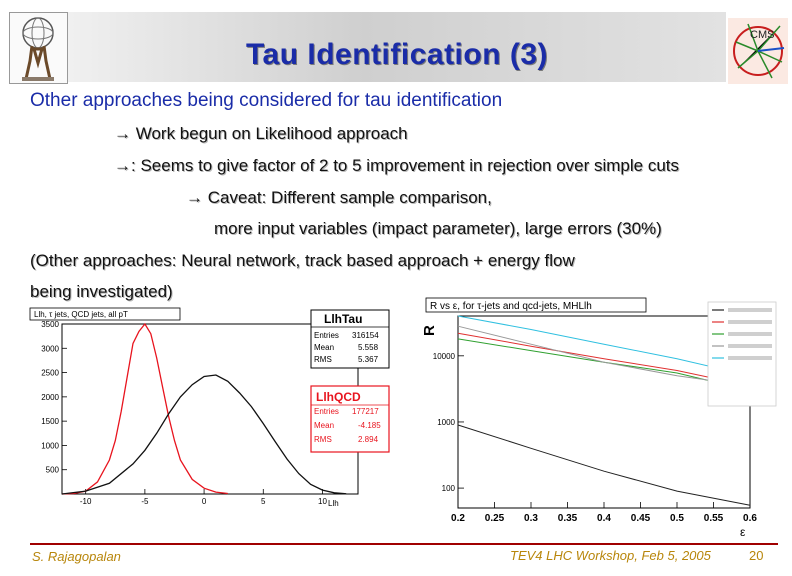  Describe the element at coordinates (429, 330) in the screenshot. I see `chart2-y-label: R` at that location.